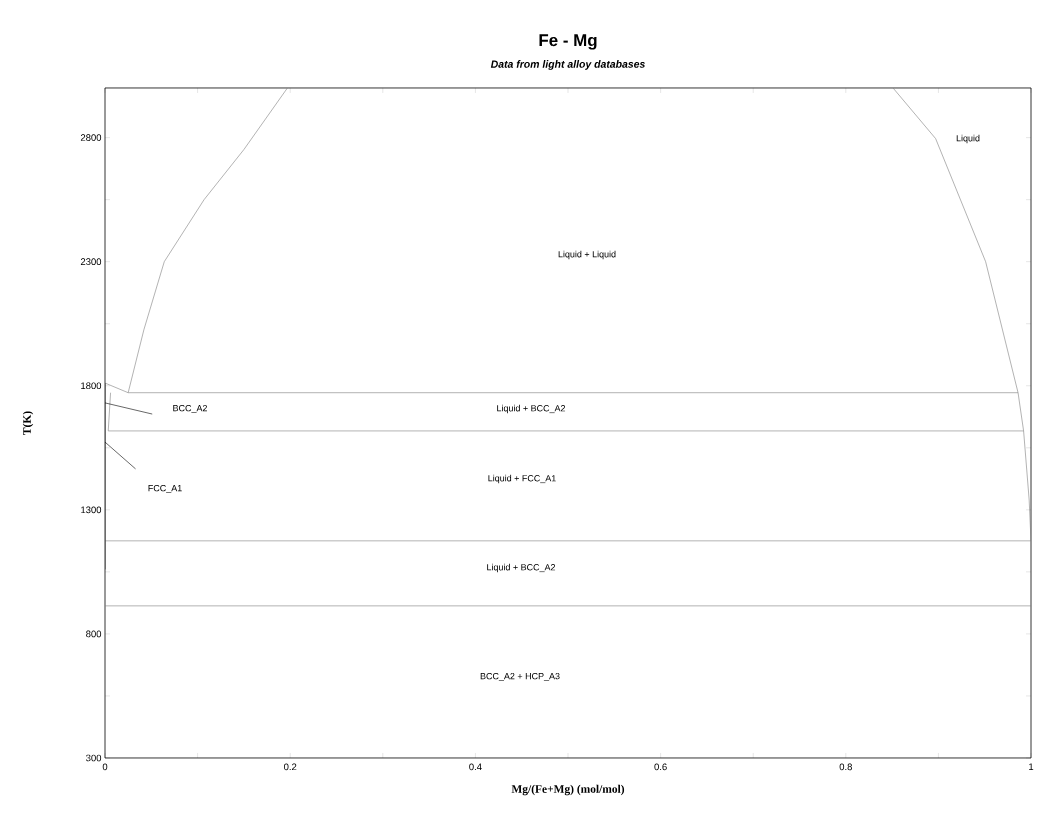 This screenshot has width=1039, height=834. Describe the element at coordinates (1031, 767) in the screenshot. I see `x-tick-label: 1` at that location.